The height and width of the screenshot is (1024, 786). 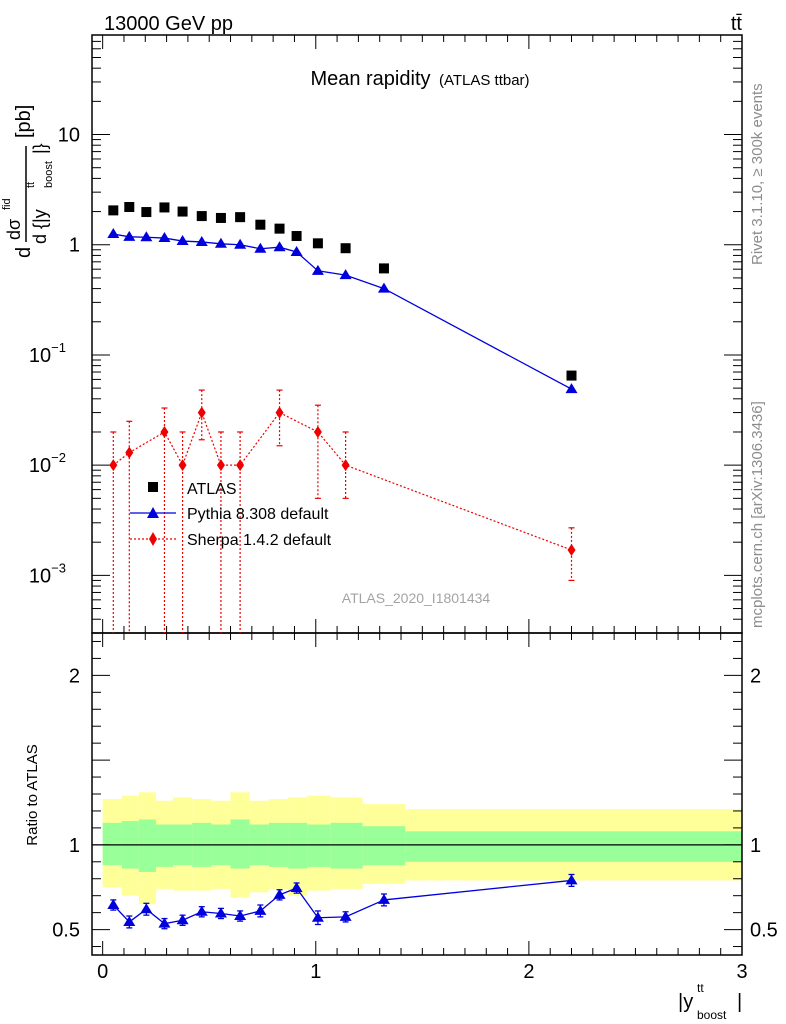 I want to click on top-ylabel-dsigma: dσ, so click(x=14, y=229).